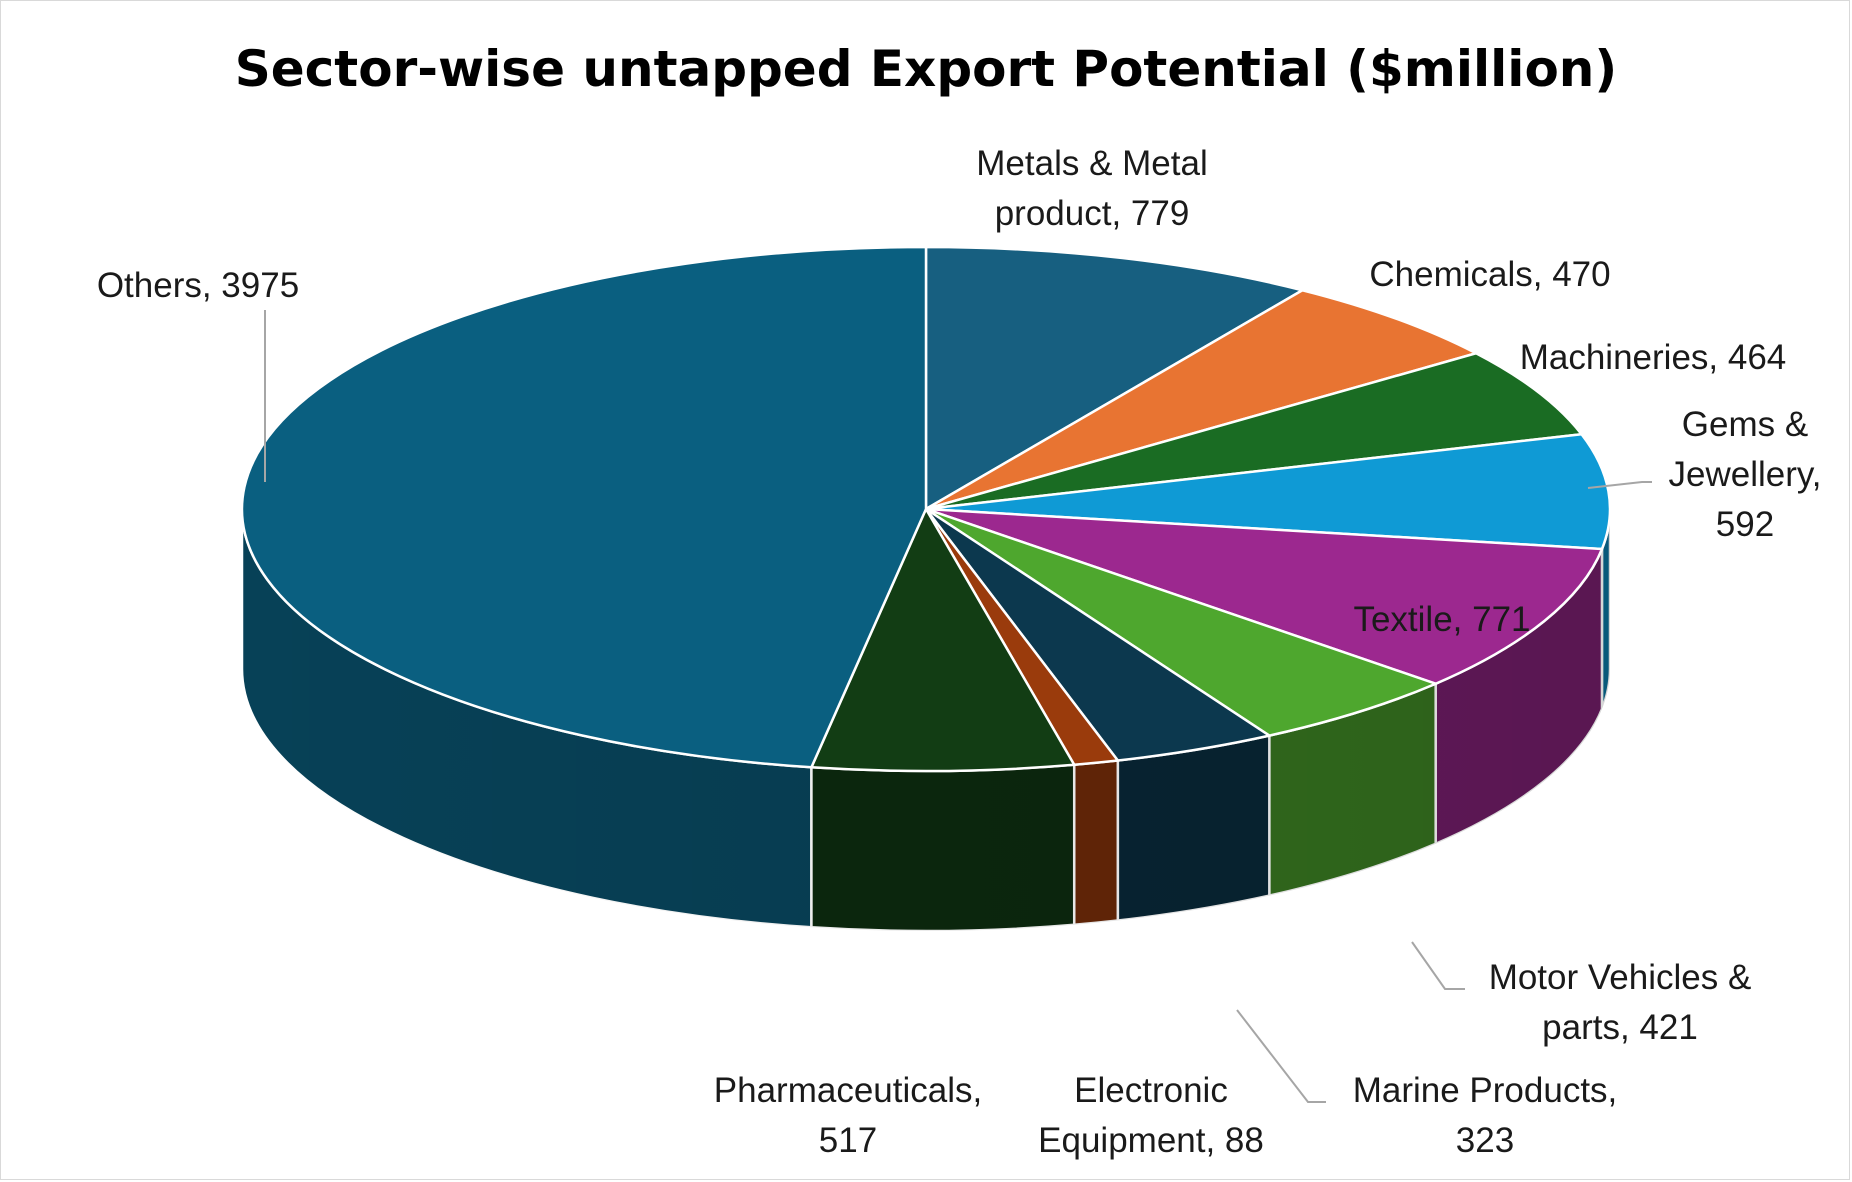 The image size is (1852, 1182). Describe the element at coordinates (1441, 619) in the screenshot. I see `data-label: Textile, 771` at that location.